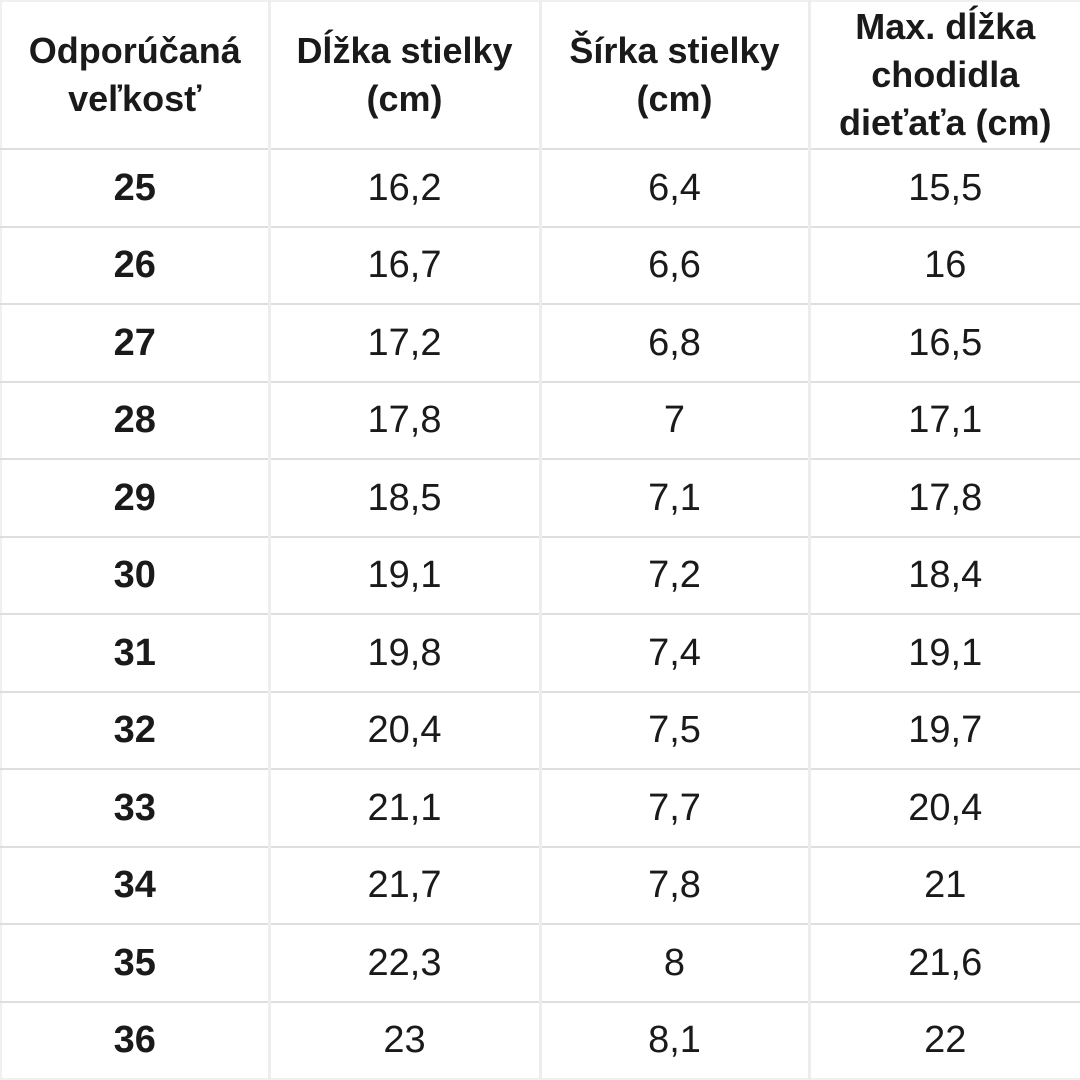  What do you see at coordinates (405, 342) in the screenshot?
I see `value-cell: 17,2` at bounding box center [405, 342].